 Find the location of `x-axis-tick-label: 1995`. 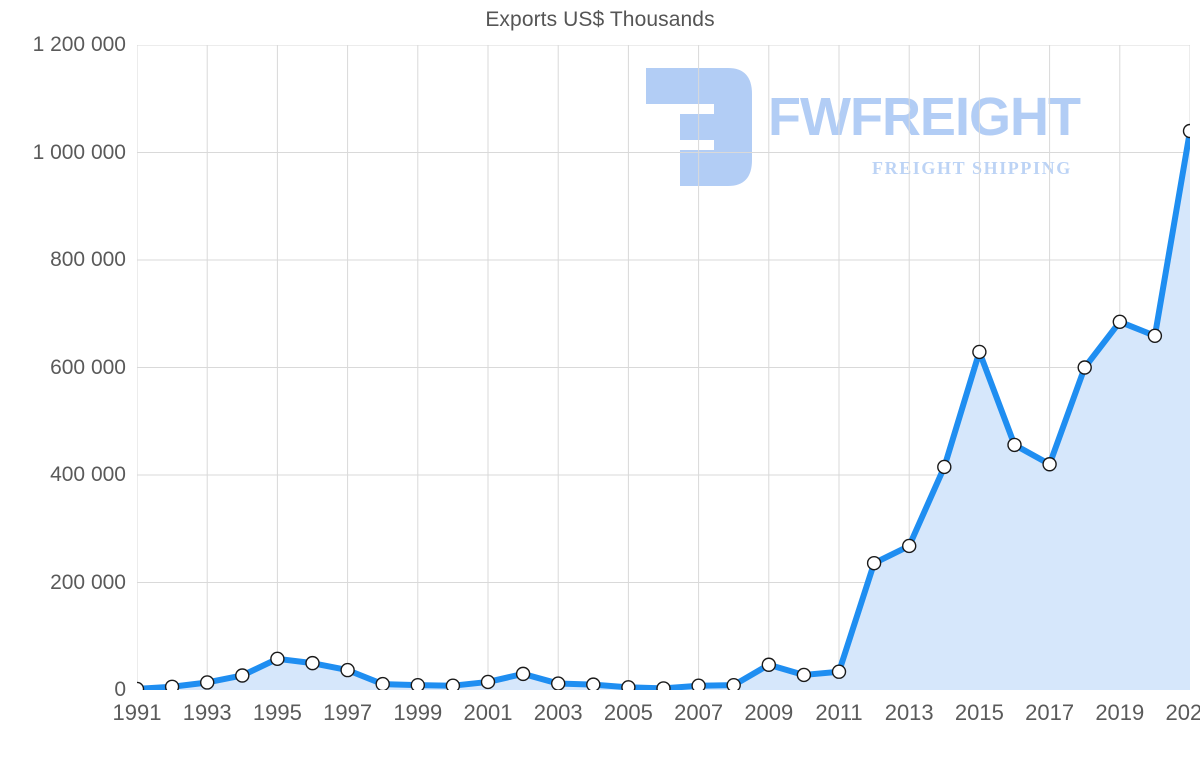

x-axis-tick-label: 1995 is located at coordinates (277, 712).